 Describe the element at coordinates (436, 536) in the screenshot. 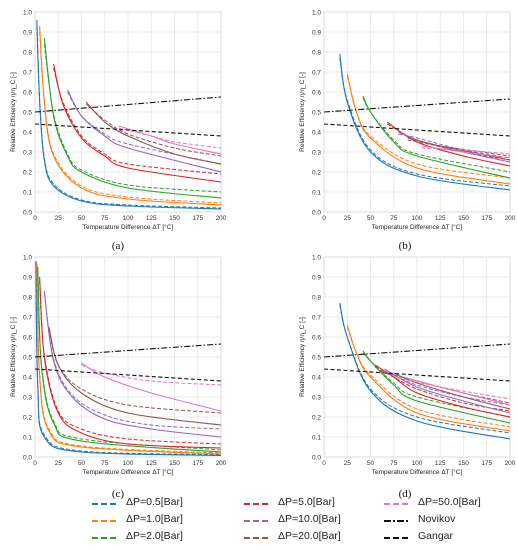

I see `legend-label: Gangar` at that location.